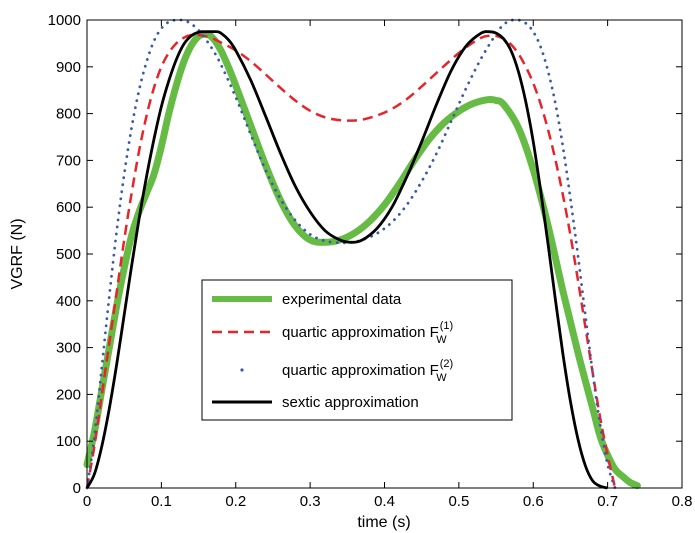 The image size is (695, 533). Describe the element at coordinates (68, 348) in the screenshot. I see `y-tick-label: 300` at that location.